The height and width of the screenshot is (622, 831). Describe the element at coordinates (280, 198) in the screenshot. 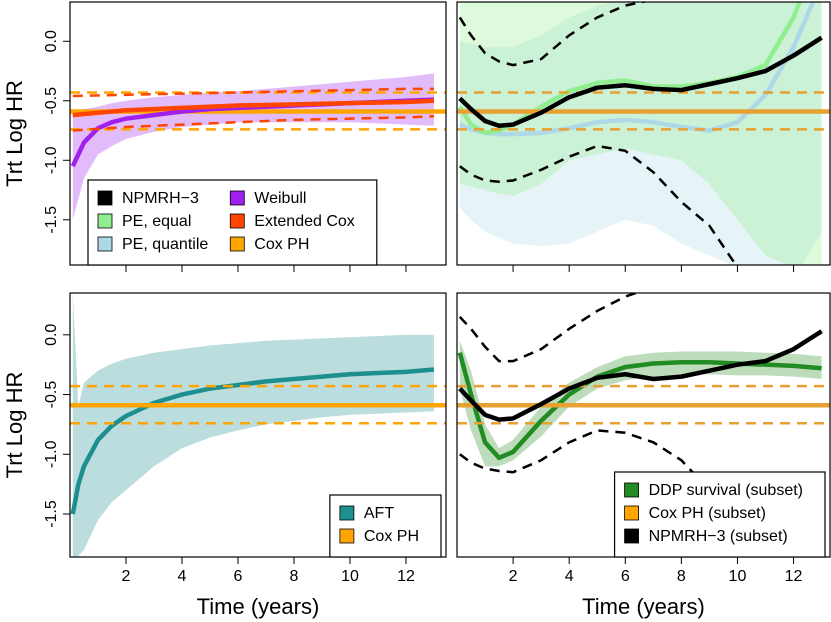

I see `legend-label: Weibull` at that location.